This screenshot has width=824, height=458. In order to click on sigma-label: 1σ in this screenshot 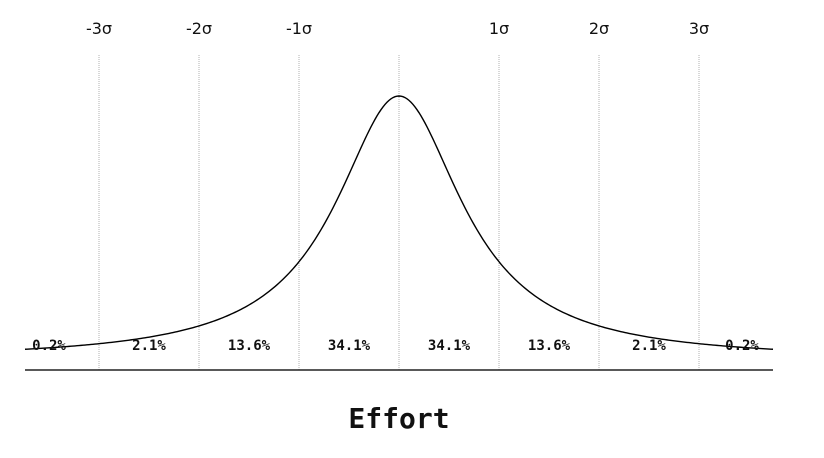, I will do `click(499, 28)`.